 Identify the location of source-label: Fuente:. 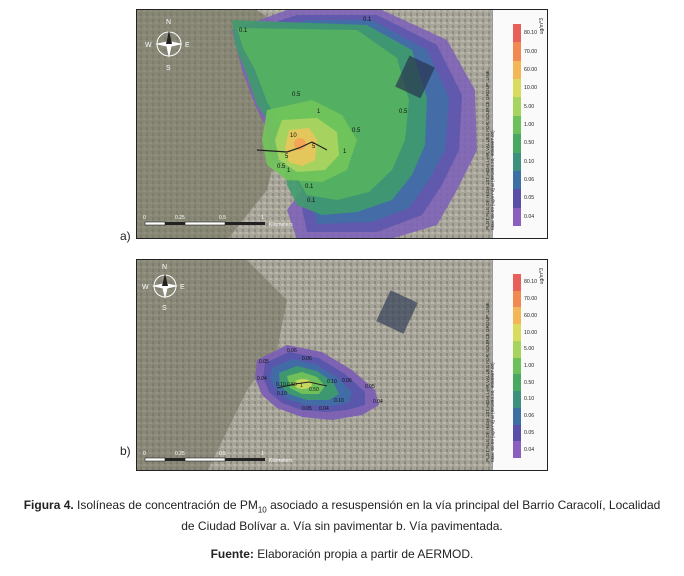
(232, 554).